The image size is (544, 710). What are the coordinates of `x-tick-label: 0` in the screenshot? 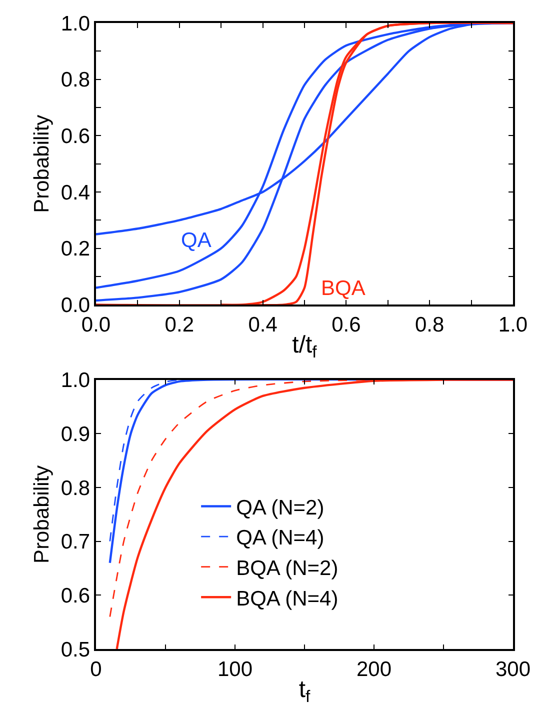 It's located at (96, 669).